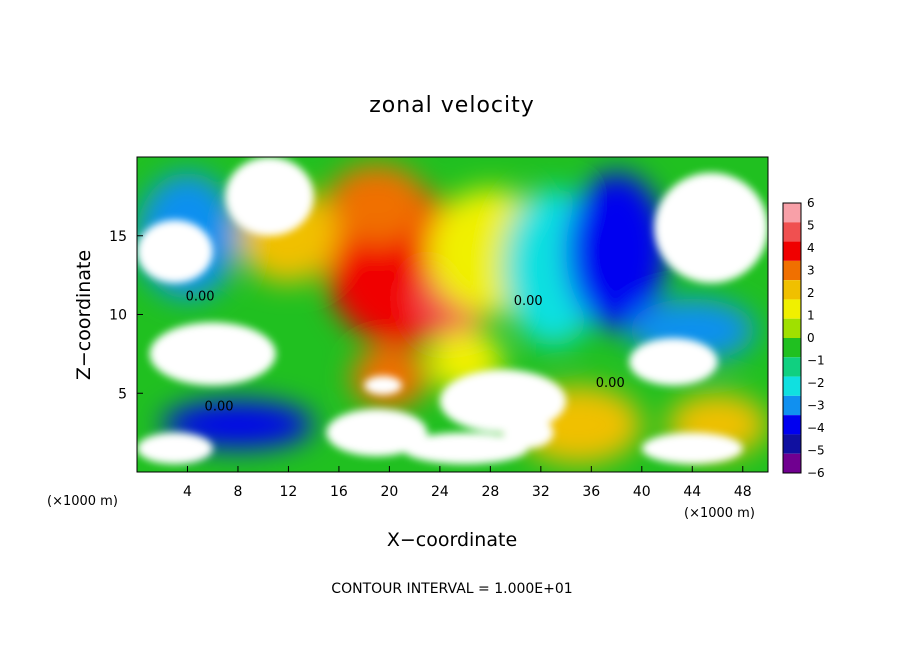 The height and width of the screenshot is (654, 904). What do you see at coordinates (84, 315) in the screenshot?
I see `y-axis-title: Z−coordinate` at bounding box center [84, 315].